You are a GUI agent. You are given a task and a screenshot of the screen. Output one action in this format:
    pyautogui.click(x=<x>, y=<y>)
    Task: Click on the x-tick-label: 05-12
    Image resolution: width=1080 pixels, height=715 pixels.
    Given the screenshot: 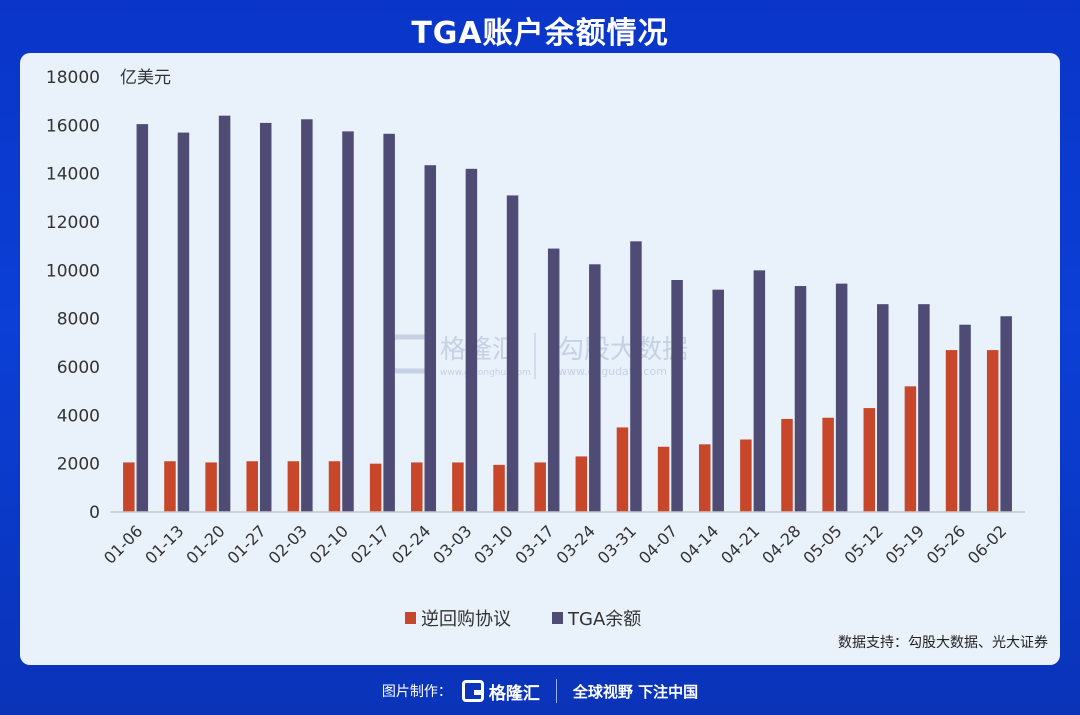 What is the action you would take?
    pyautogui.click(x=864, y=544)
    